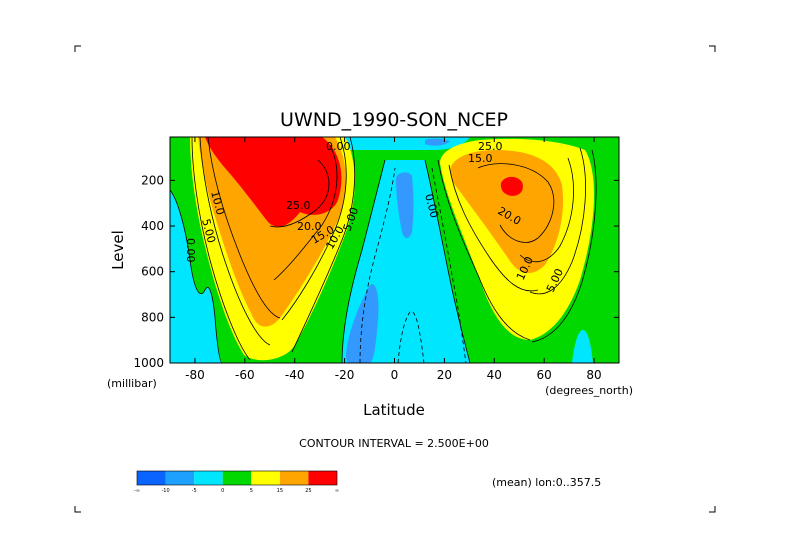  Describe the element at coordinates (546, 482) in the screenshot. I see `subset-note: (mean) lon:0..357.5` at that location.